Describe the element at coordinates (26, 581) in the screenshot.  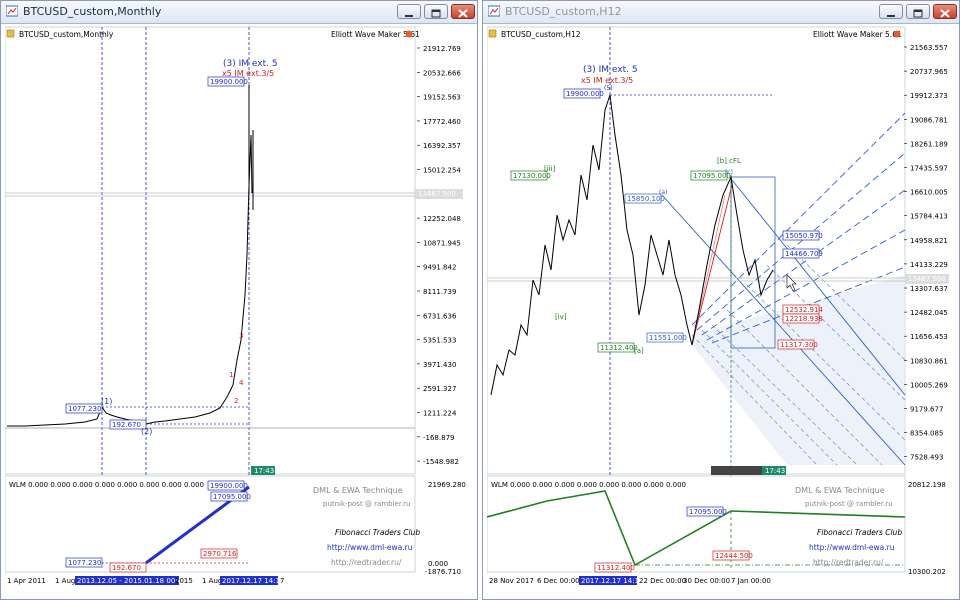
I see `time-tick: 1 Apr 2011` at that location.